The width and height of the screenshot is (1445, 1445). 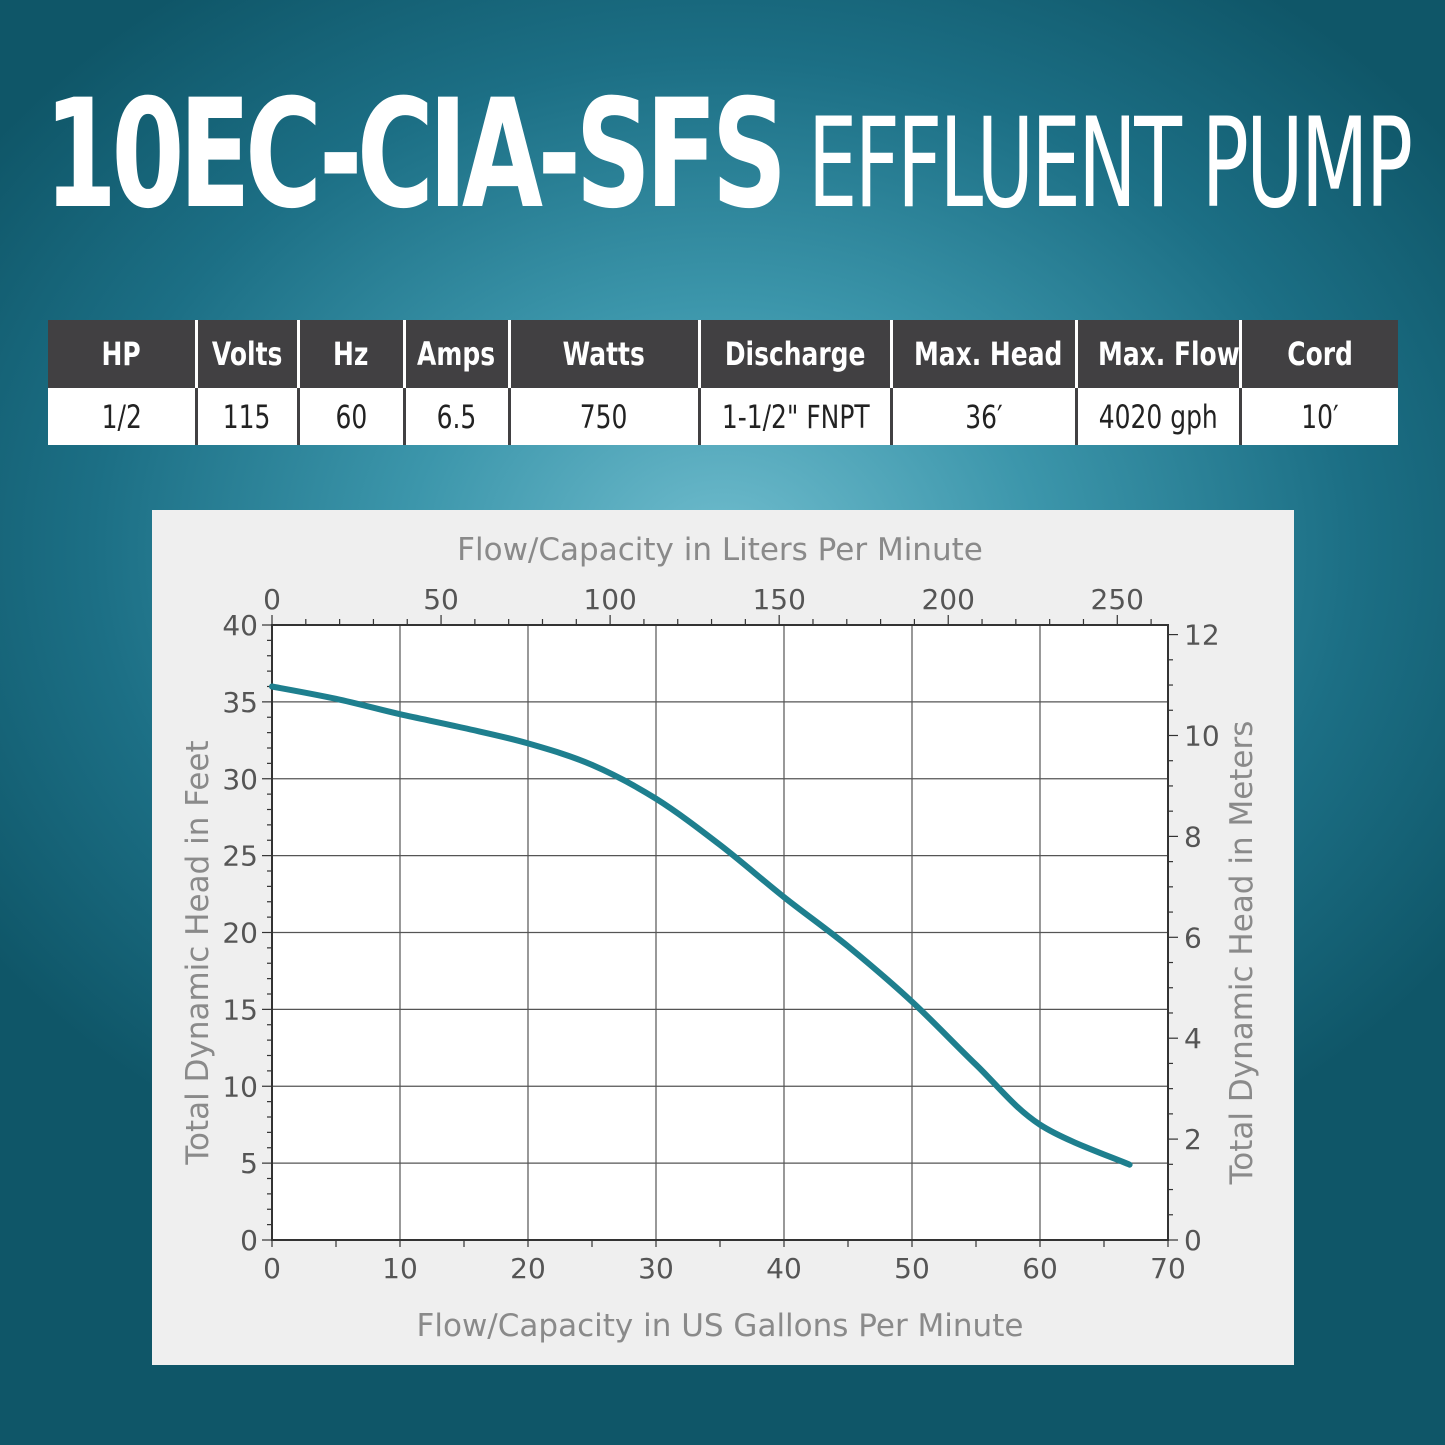 I want to click on y2-tick-label: 8, so click(x=1193, y=836).